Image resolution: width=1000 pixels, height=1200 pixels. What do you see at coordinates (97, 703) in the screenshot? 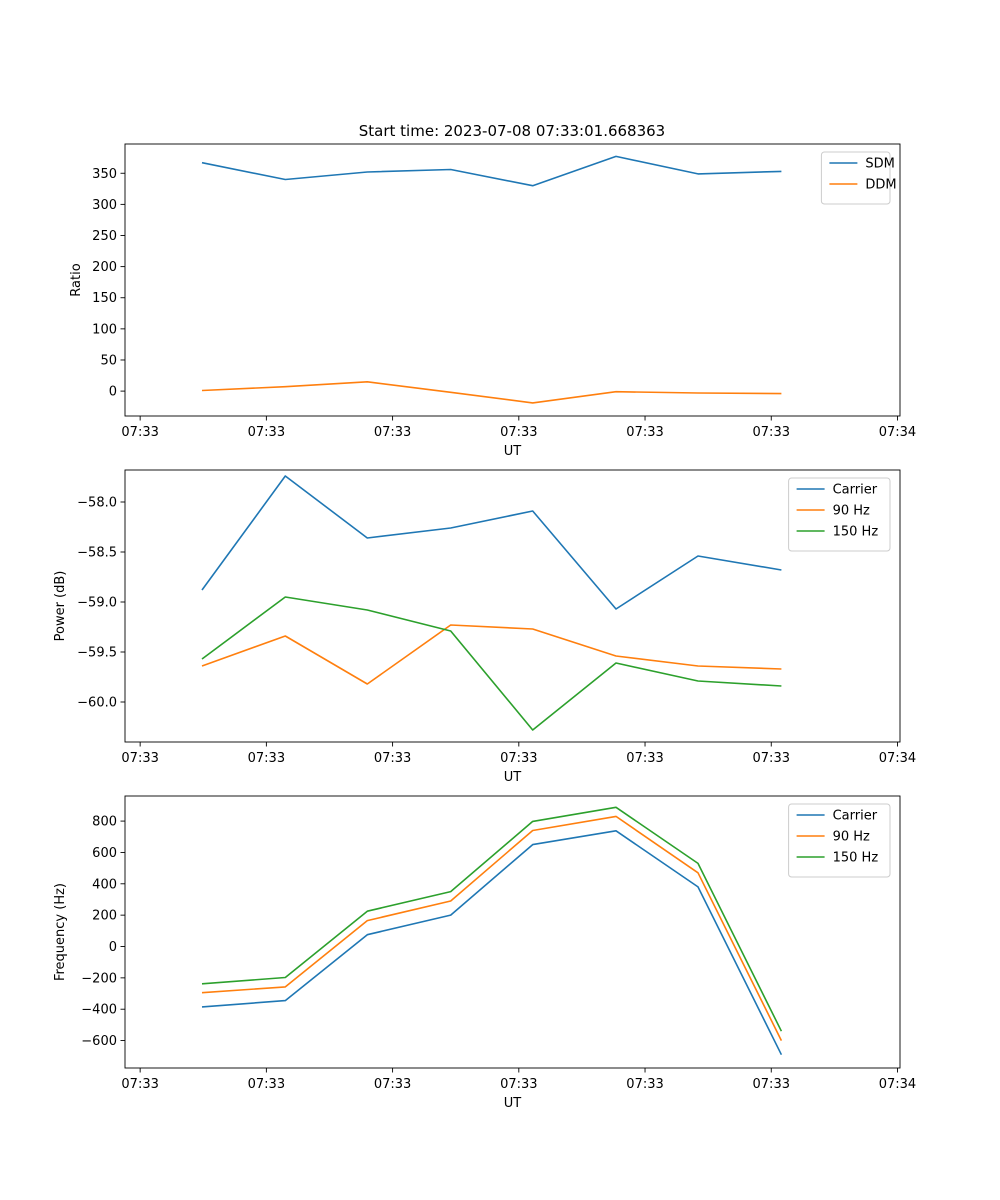
I see `y-tick-label: −60.0` at bounding box center [97, 703].